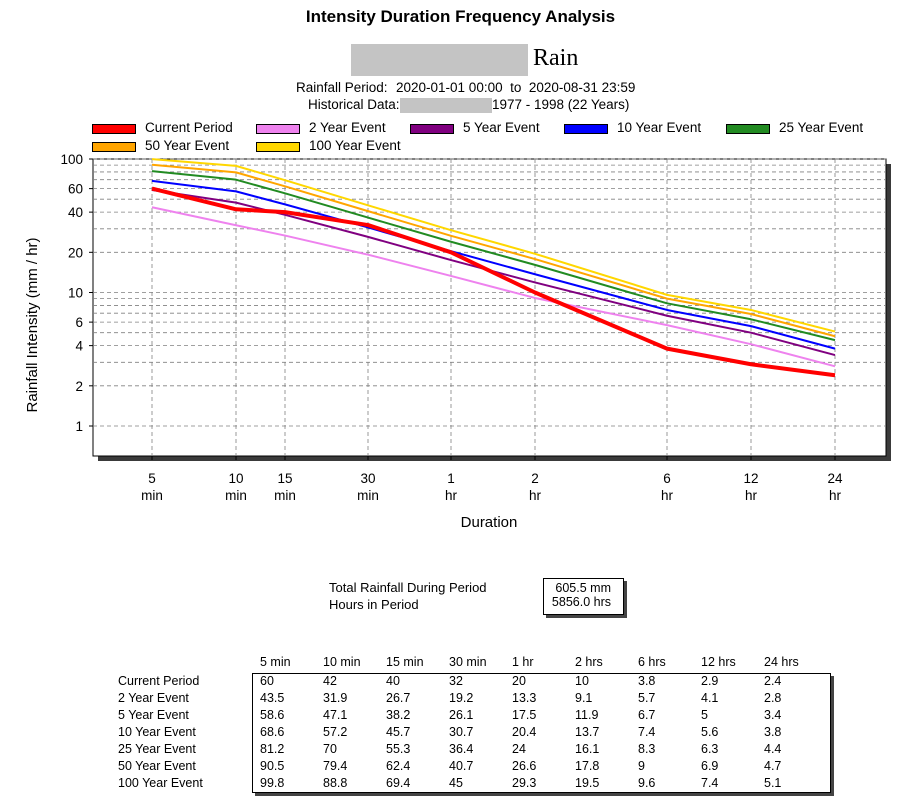  Describe the element at coordinates (773, 732) in the screenshot. I see `table-cell: 3.8` at that location.